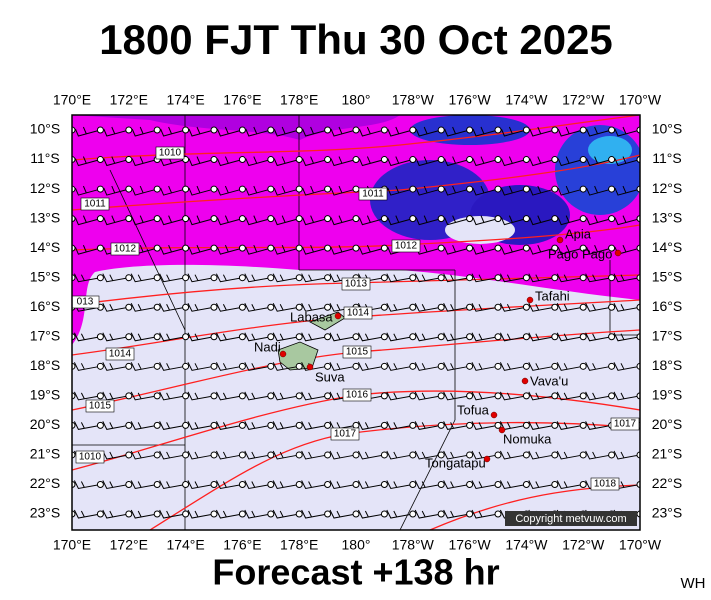 The height and width of the screenshot is (600, 711). What do you see at coordinates (299, 100) in the screenshot?
I see `lon-label: 178°E` at bounding box center [299, 100].